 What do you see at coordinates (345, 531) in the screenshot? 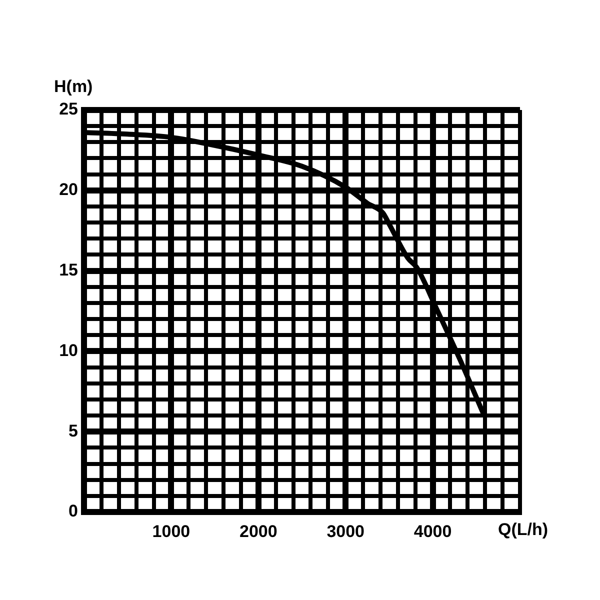
I see `x-tick-label: 3000` at bounding box center [345, 531].